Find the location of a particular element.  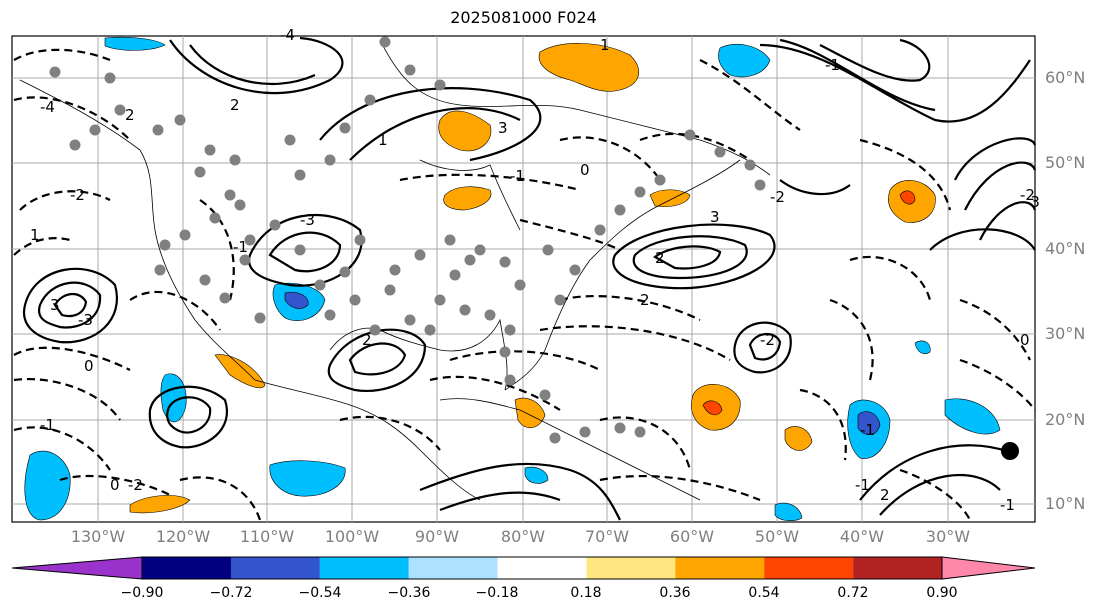

storm-marker is located at coordinates (1010, 451).